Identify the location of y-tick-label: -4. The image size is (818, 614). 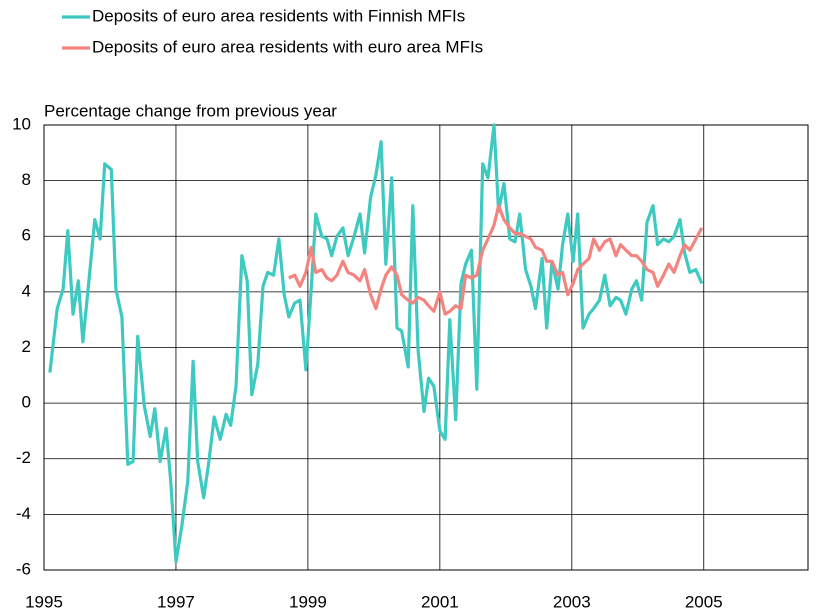
(23, 513).